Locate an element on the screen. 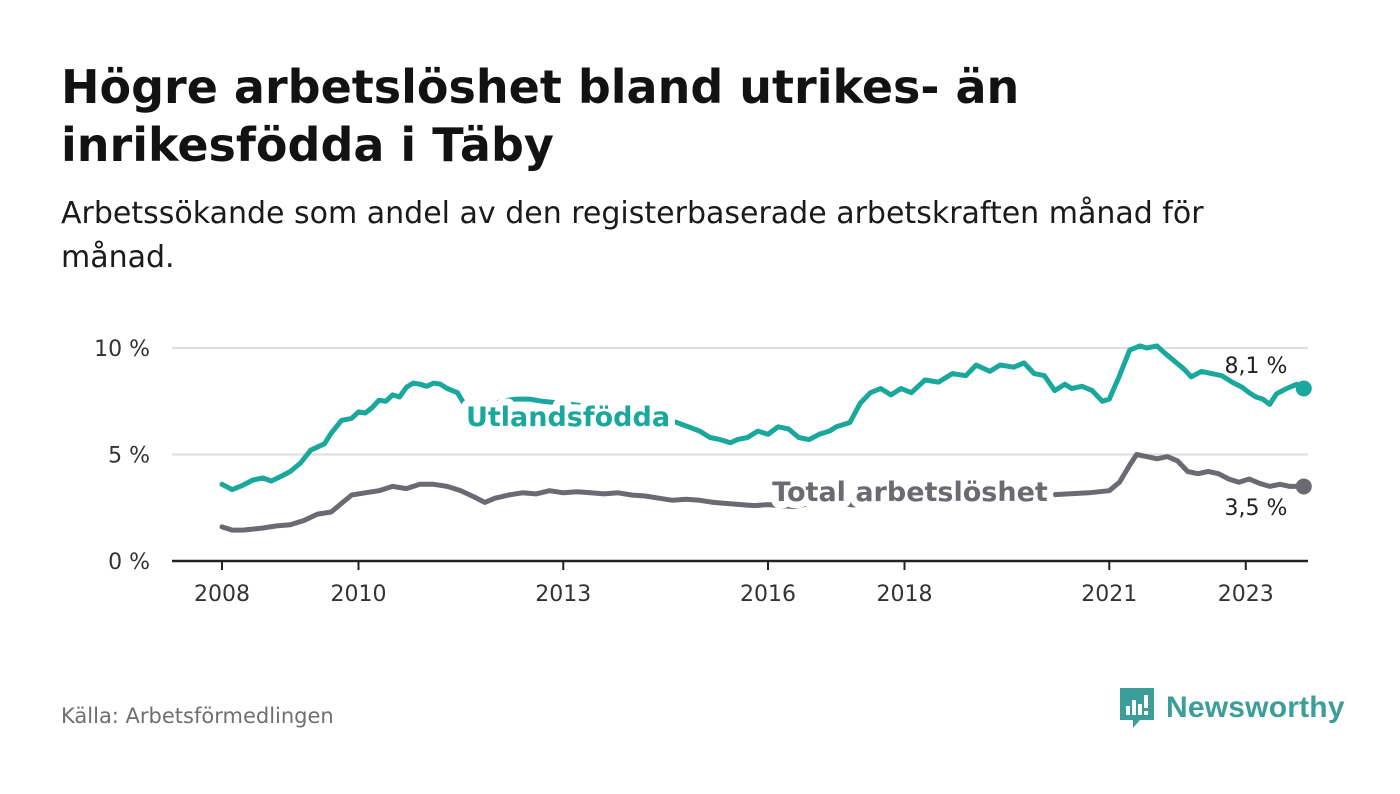 This screenshot has height=794, width=1400. series-label-total: Total arbetslöshet is located at coordinates (910, 492).